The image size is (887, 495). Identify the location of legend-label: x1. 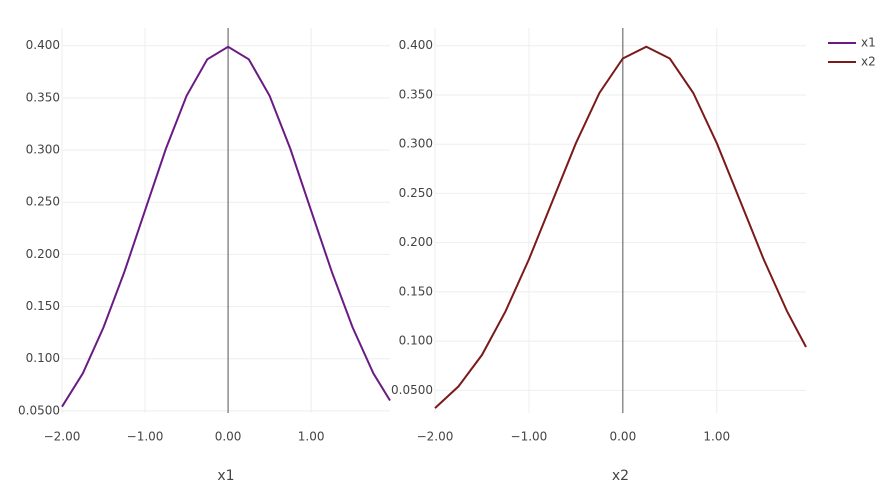
(868, 43).